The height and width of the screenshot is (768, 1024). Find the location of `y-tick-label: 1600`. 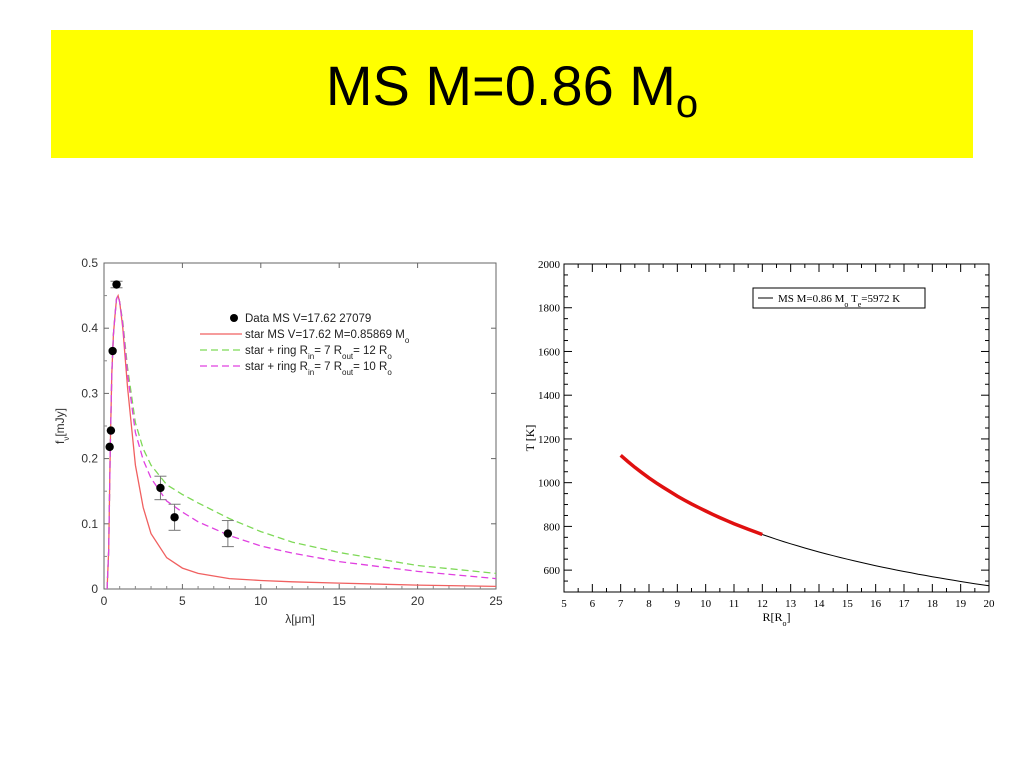

y-tick-label: 1600 is located at coordinates (549, 352).